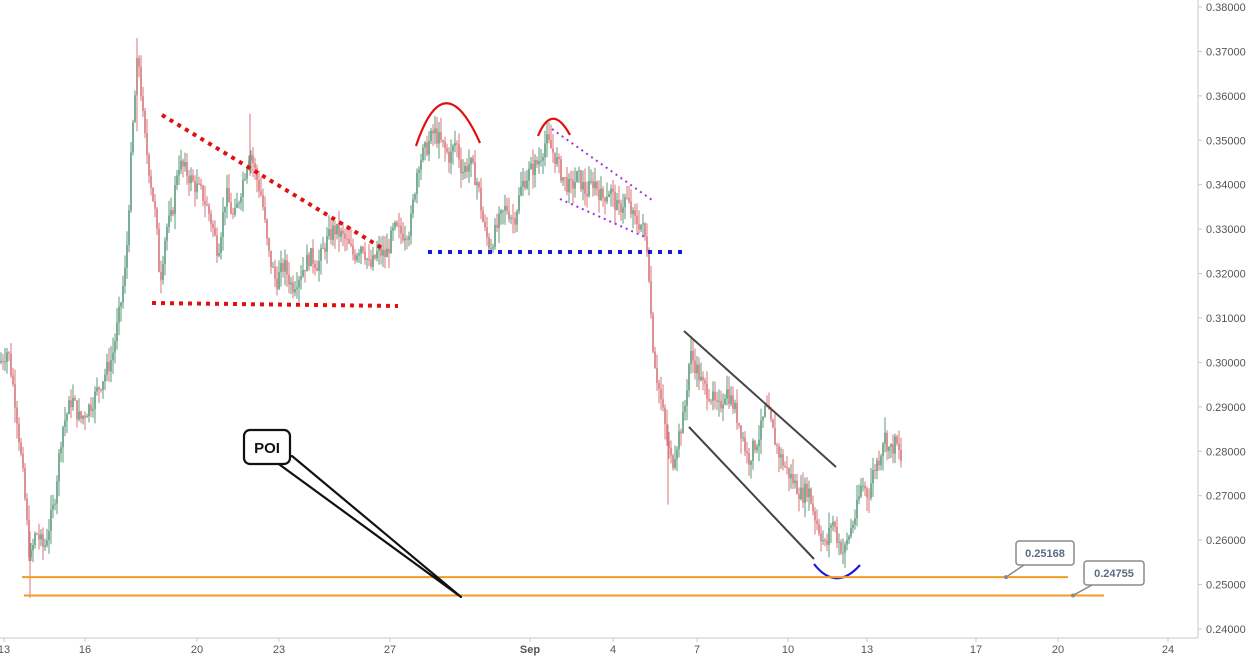  Describe the element at coordinates (352, 513) in the screenshot. I see `poi-callout: POI` at that location.